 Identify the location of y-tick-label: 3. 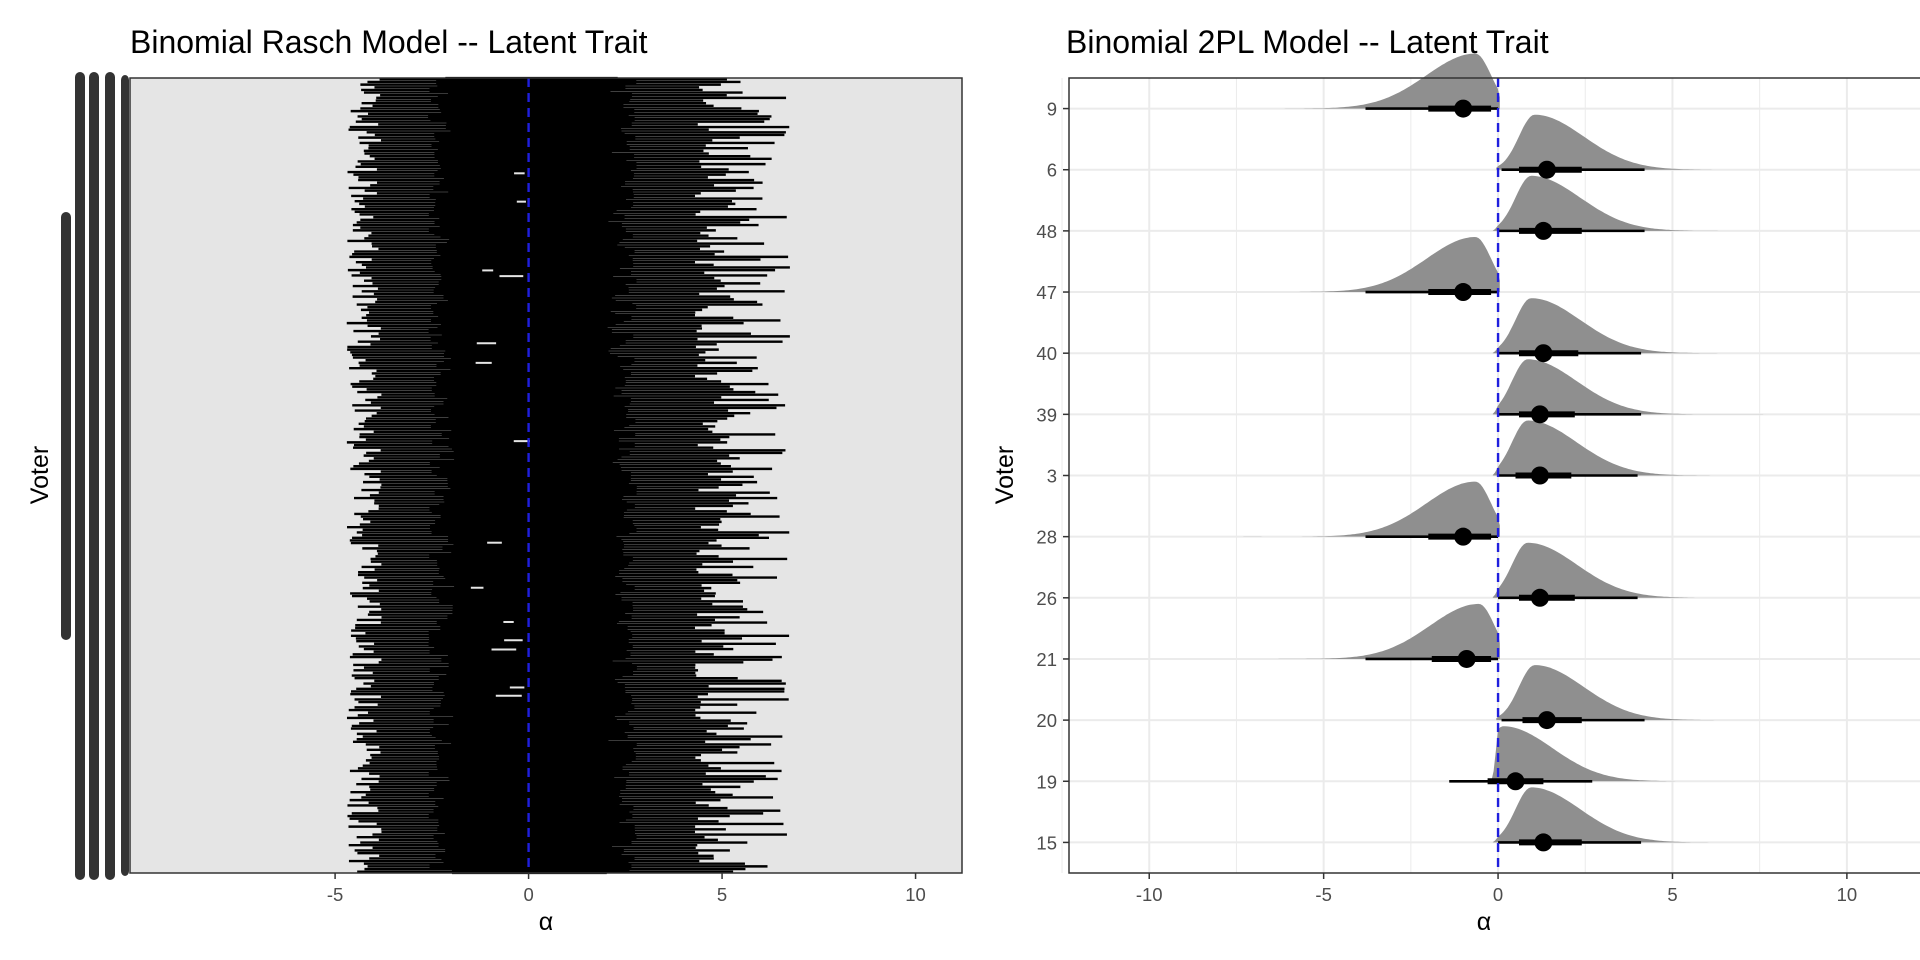
(1052, 476).